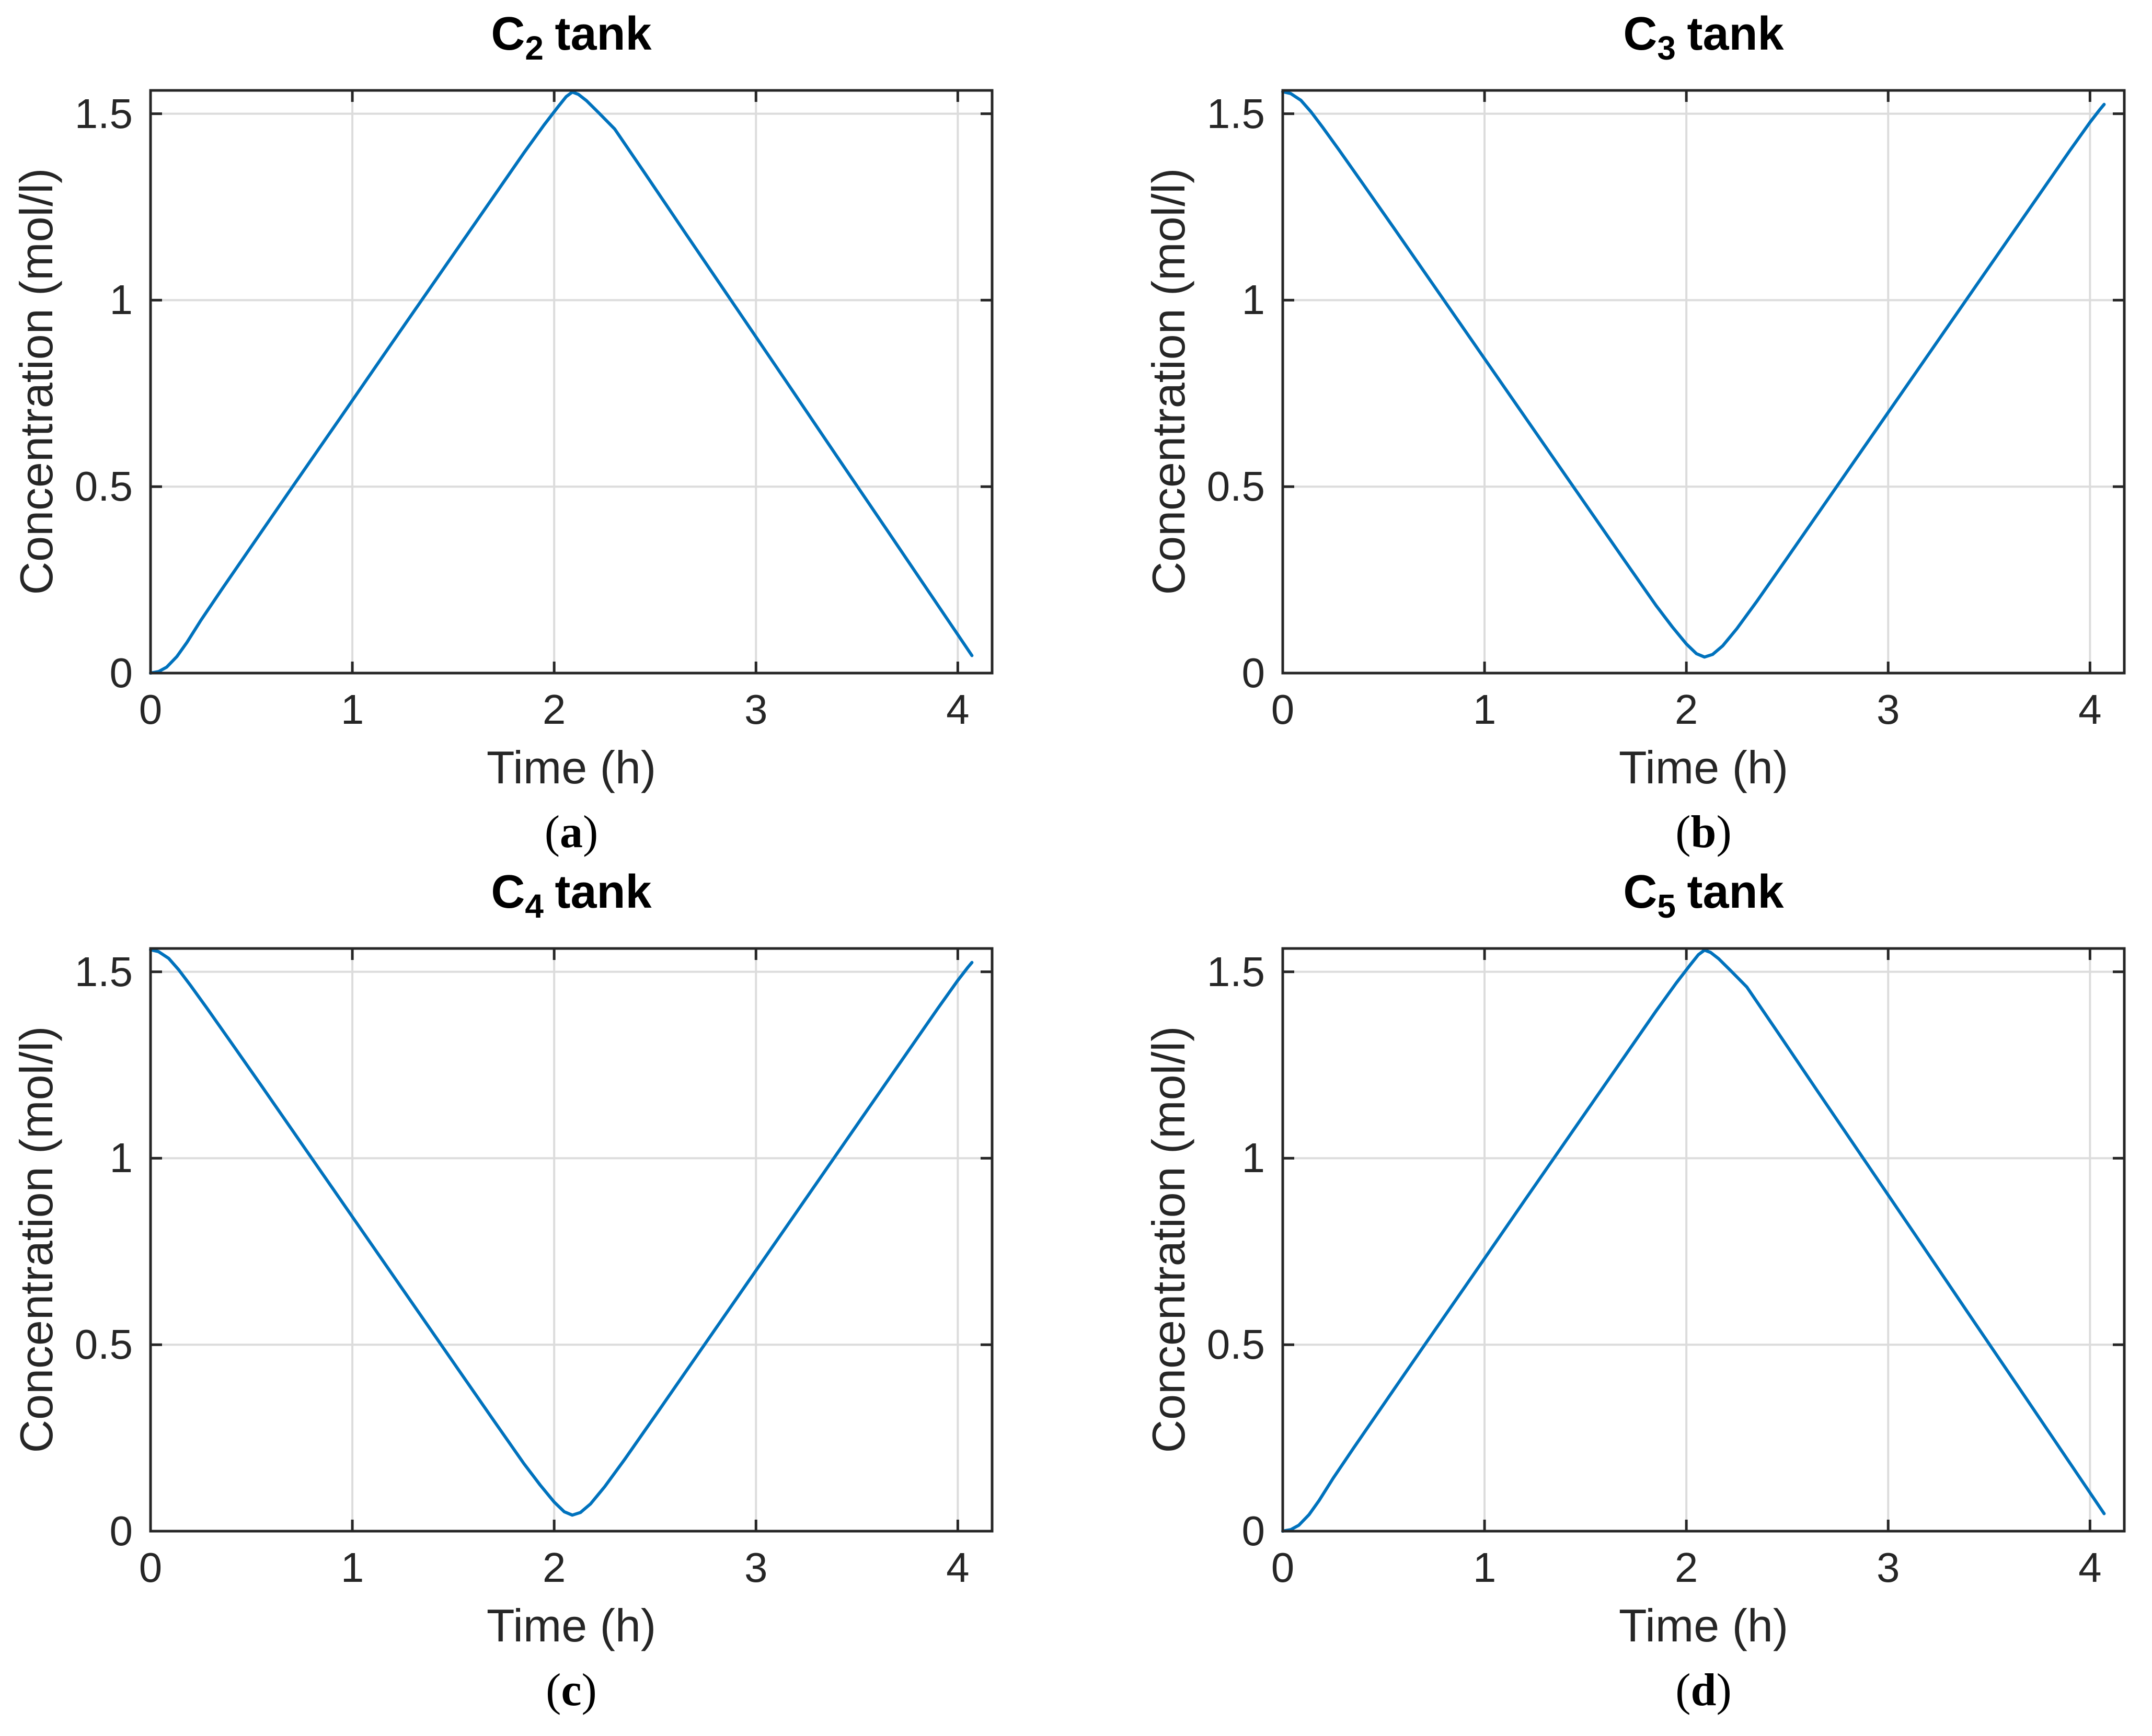  I want to click on caption-letter: d, so click(1704, 1691).